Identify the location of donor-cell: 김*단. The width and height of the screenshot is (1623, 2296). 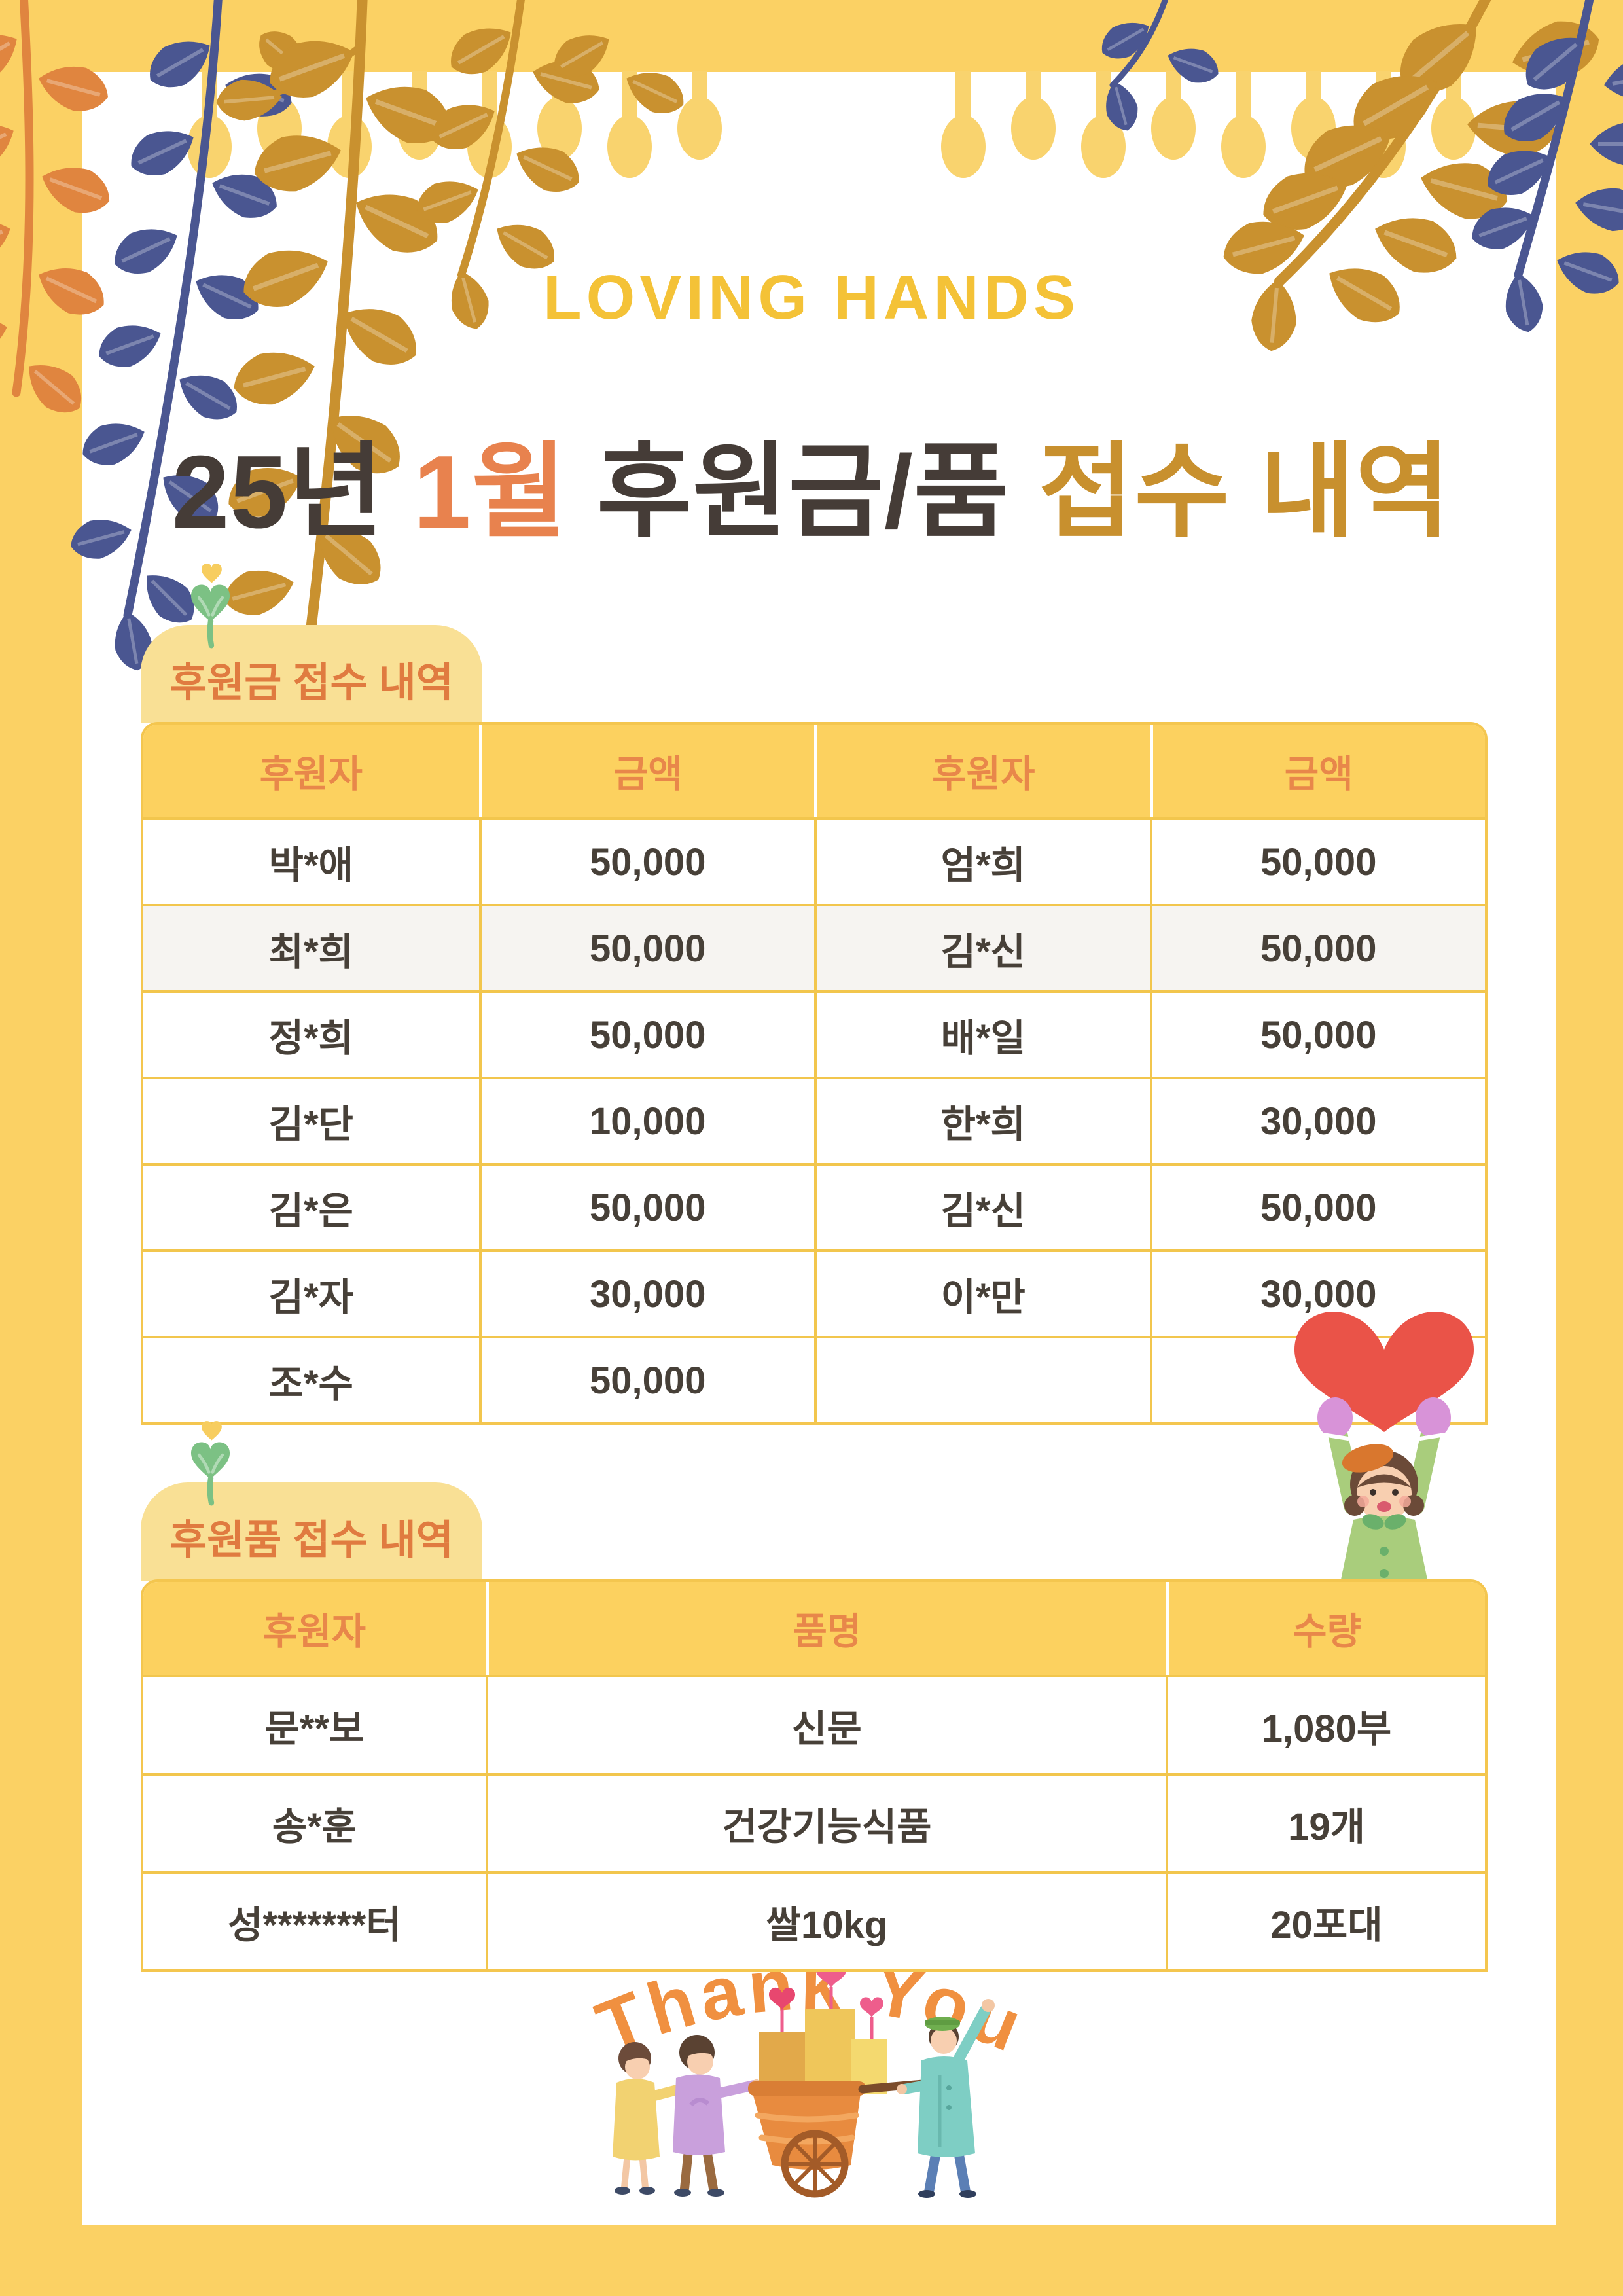
(311, 1120).